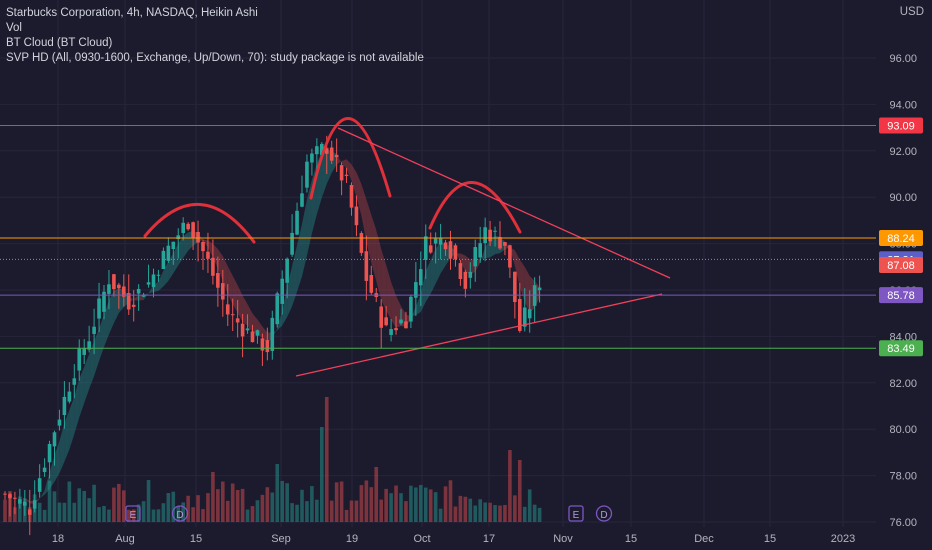 This screenshot has height=550, width=932. Describe the element at coordinates (843, 539) in the screenshot. I see `time-tick-label: 2023` at that location.